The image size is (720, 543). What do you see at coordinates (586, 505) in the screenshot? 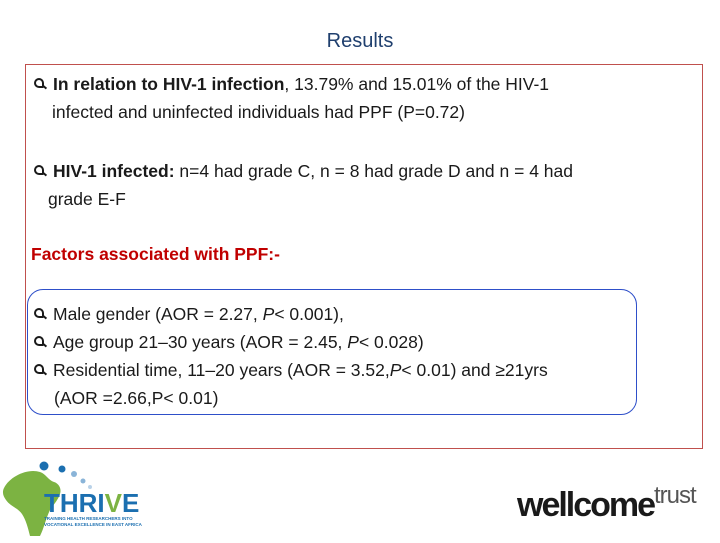
I see `wellcome-word: wellcome` at bounding box center [586, 505].